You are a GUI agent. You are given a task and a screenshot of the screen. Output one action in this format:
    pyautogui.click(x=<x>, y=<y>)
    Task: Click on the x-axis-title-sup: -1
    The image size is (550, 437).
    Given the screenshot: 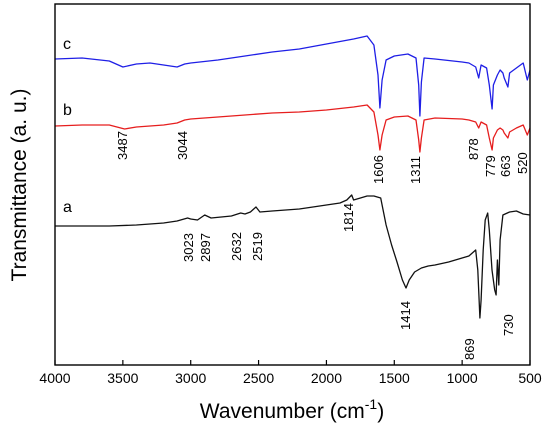 What is the action you would take?
    pyautogui.click(x=371, y=404)
    